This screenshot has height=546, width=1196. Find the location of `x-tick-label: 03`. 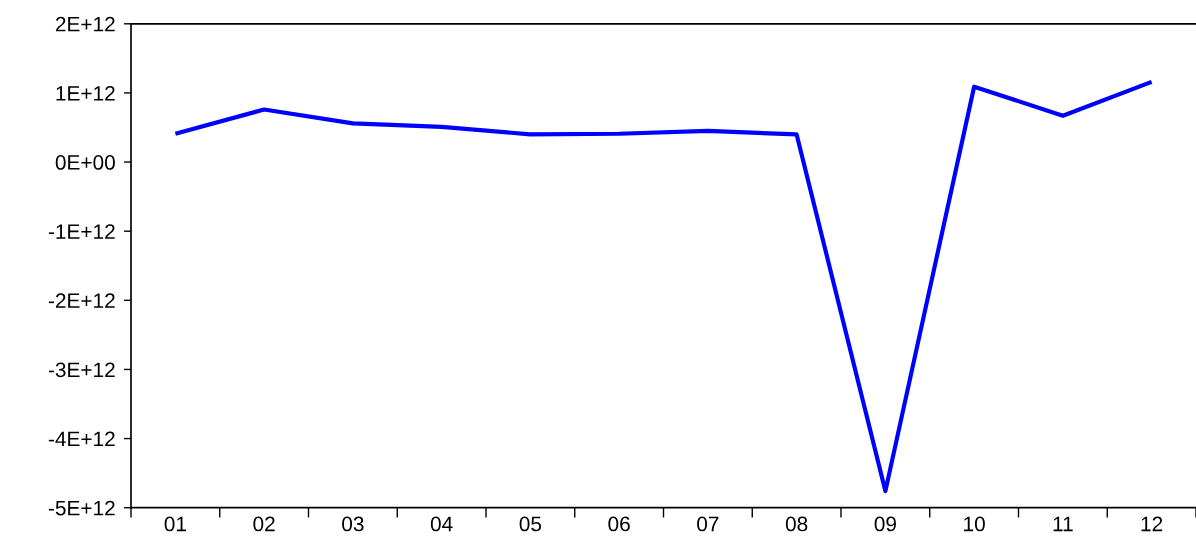

x-tick-label: 03 is located at coordinates (353, 524).